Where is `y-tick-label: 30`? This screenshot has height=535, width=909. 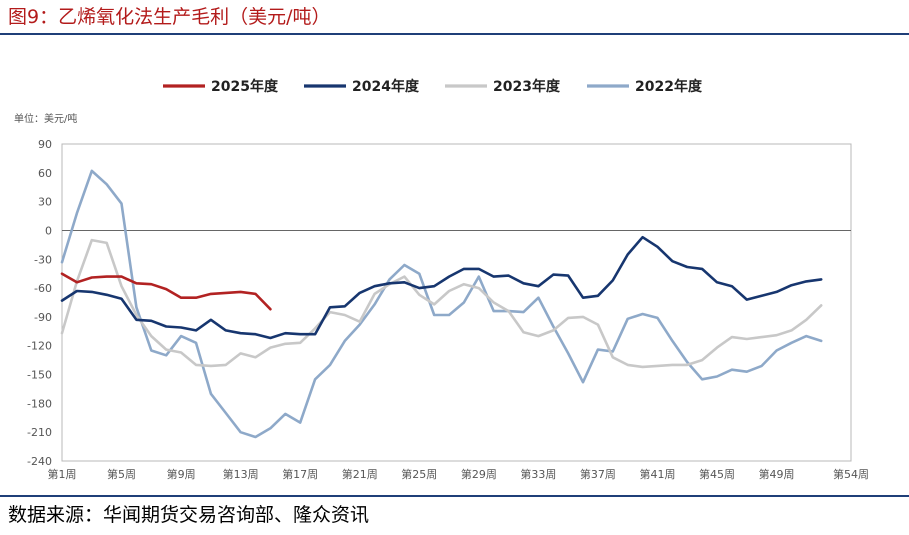
y-tick-label: 30 is located at coordinates (45, 202).